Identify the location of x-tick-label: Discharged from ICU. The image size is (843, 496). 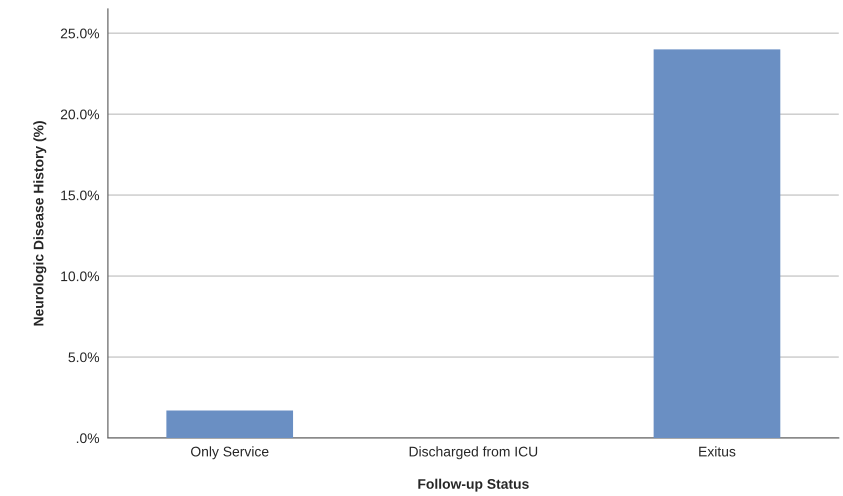
(474, 453).